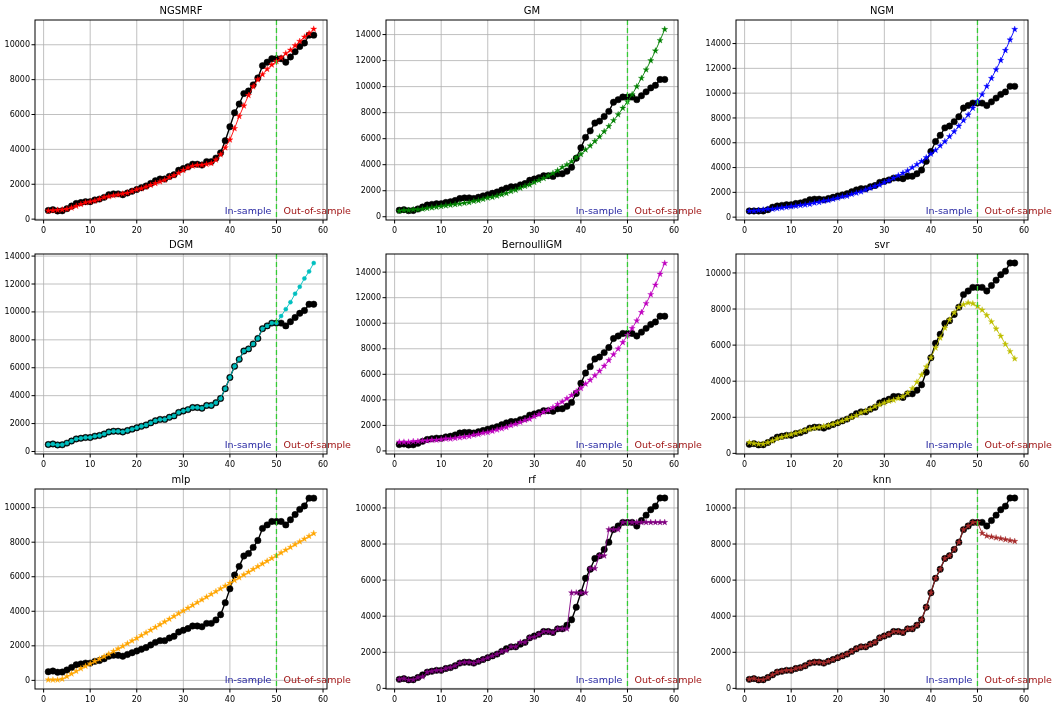 This screenshot has height=704, width=1056. Describe the element at coordinates (181, 479) in the screenshot. I see `chart-title: mlp` at that location.